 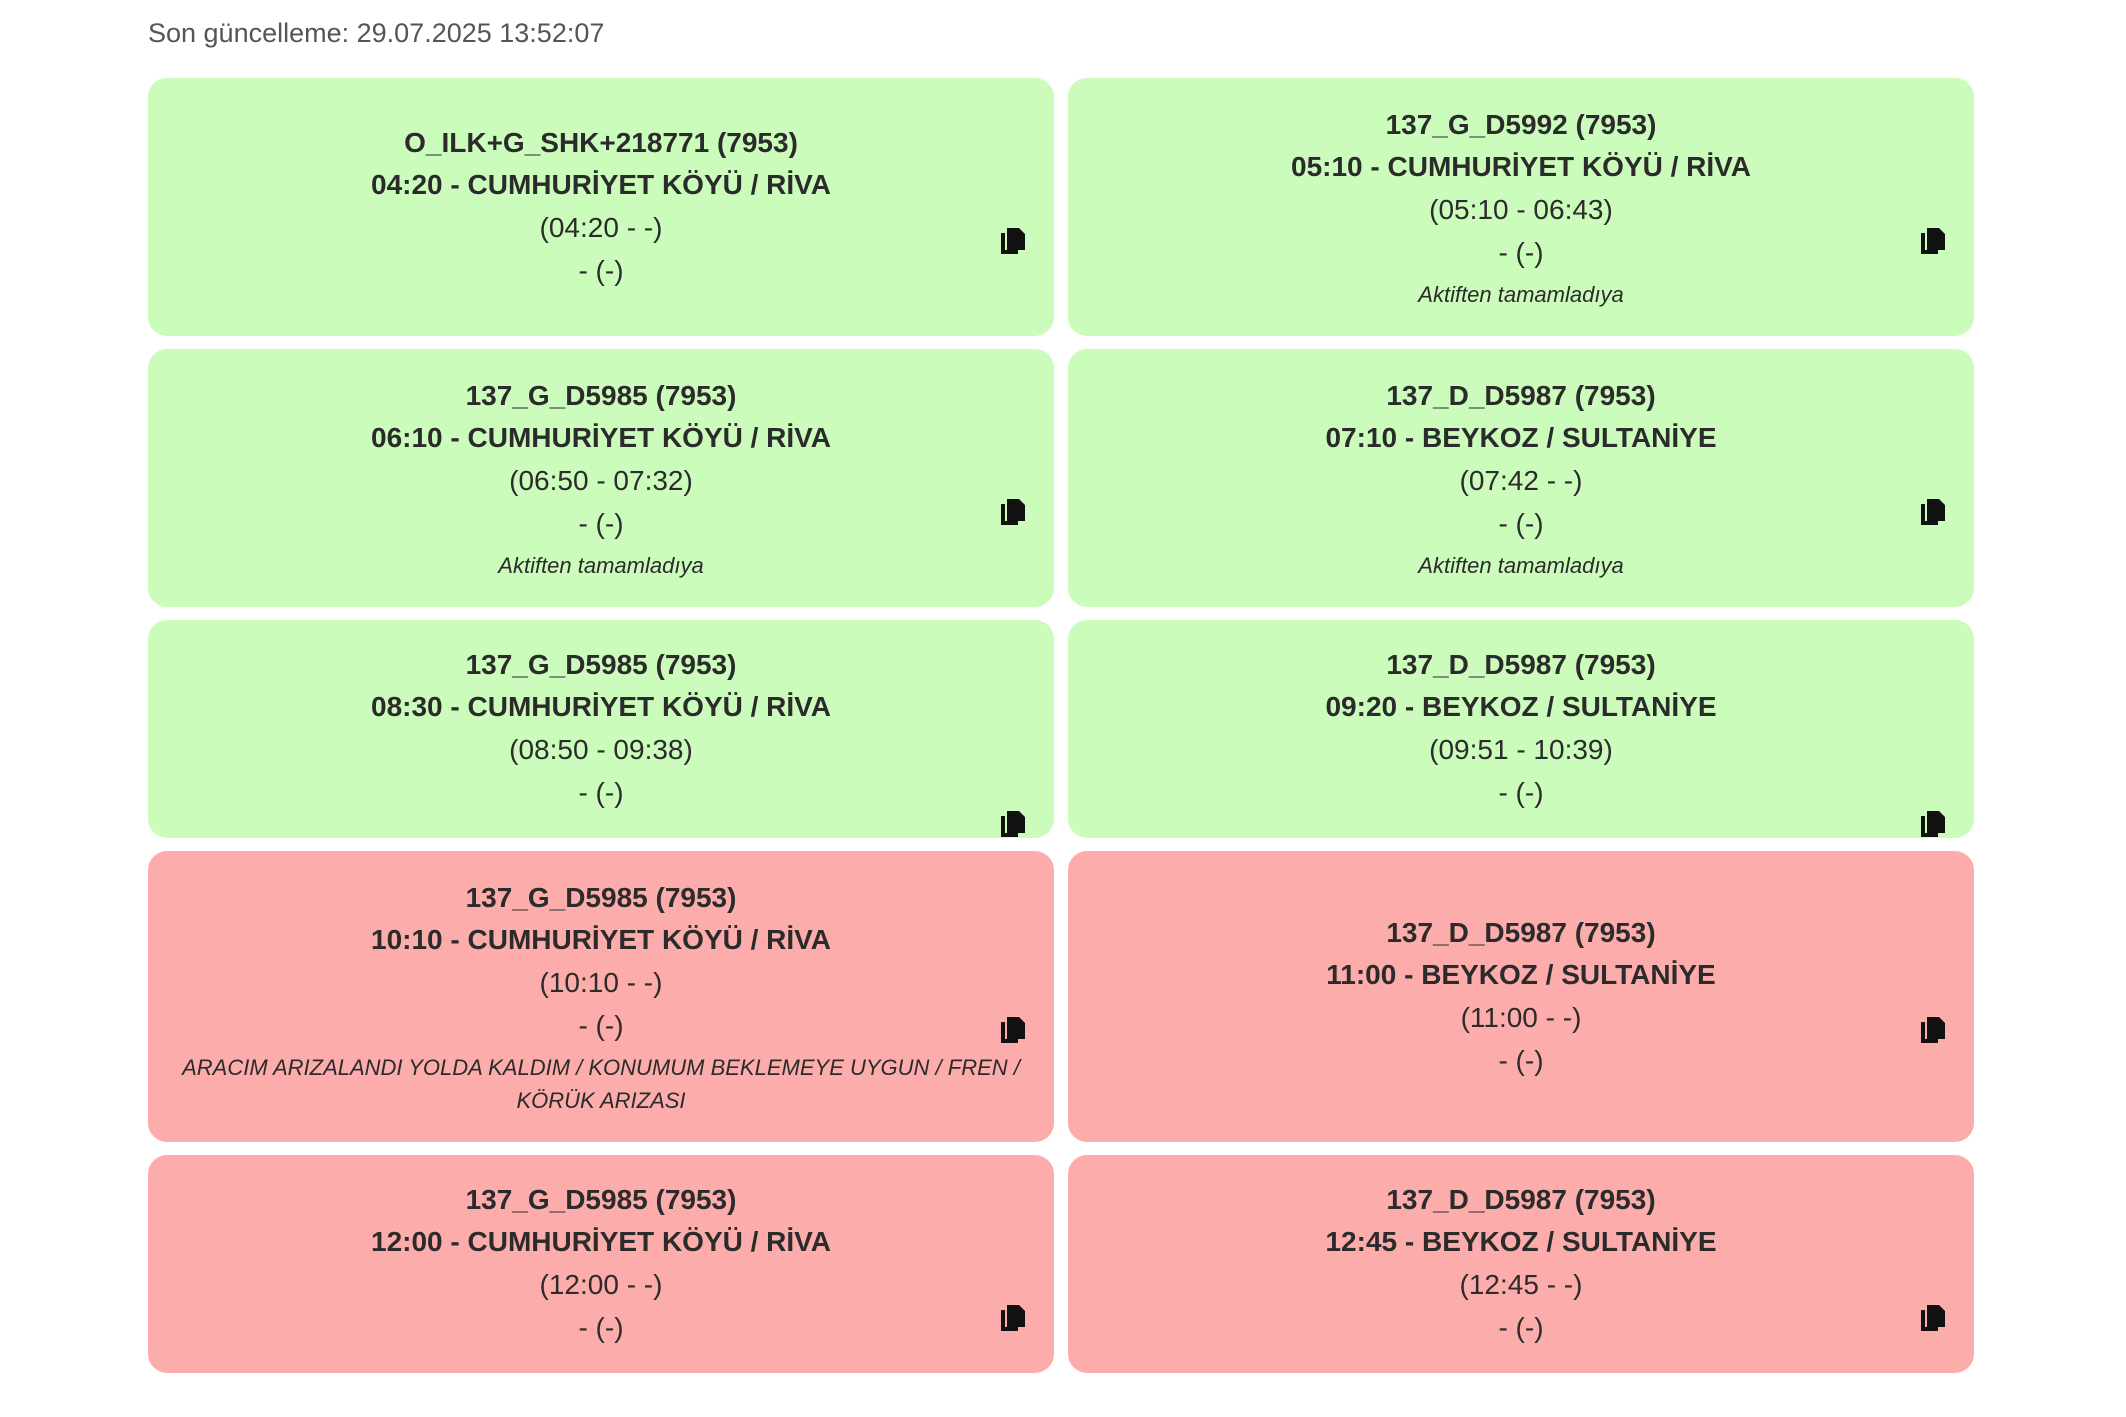 I want to click on trip-route: 09:20 - BEYKOZ / SULTANİYE, so click(x=1521, y=706).